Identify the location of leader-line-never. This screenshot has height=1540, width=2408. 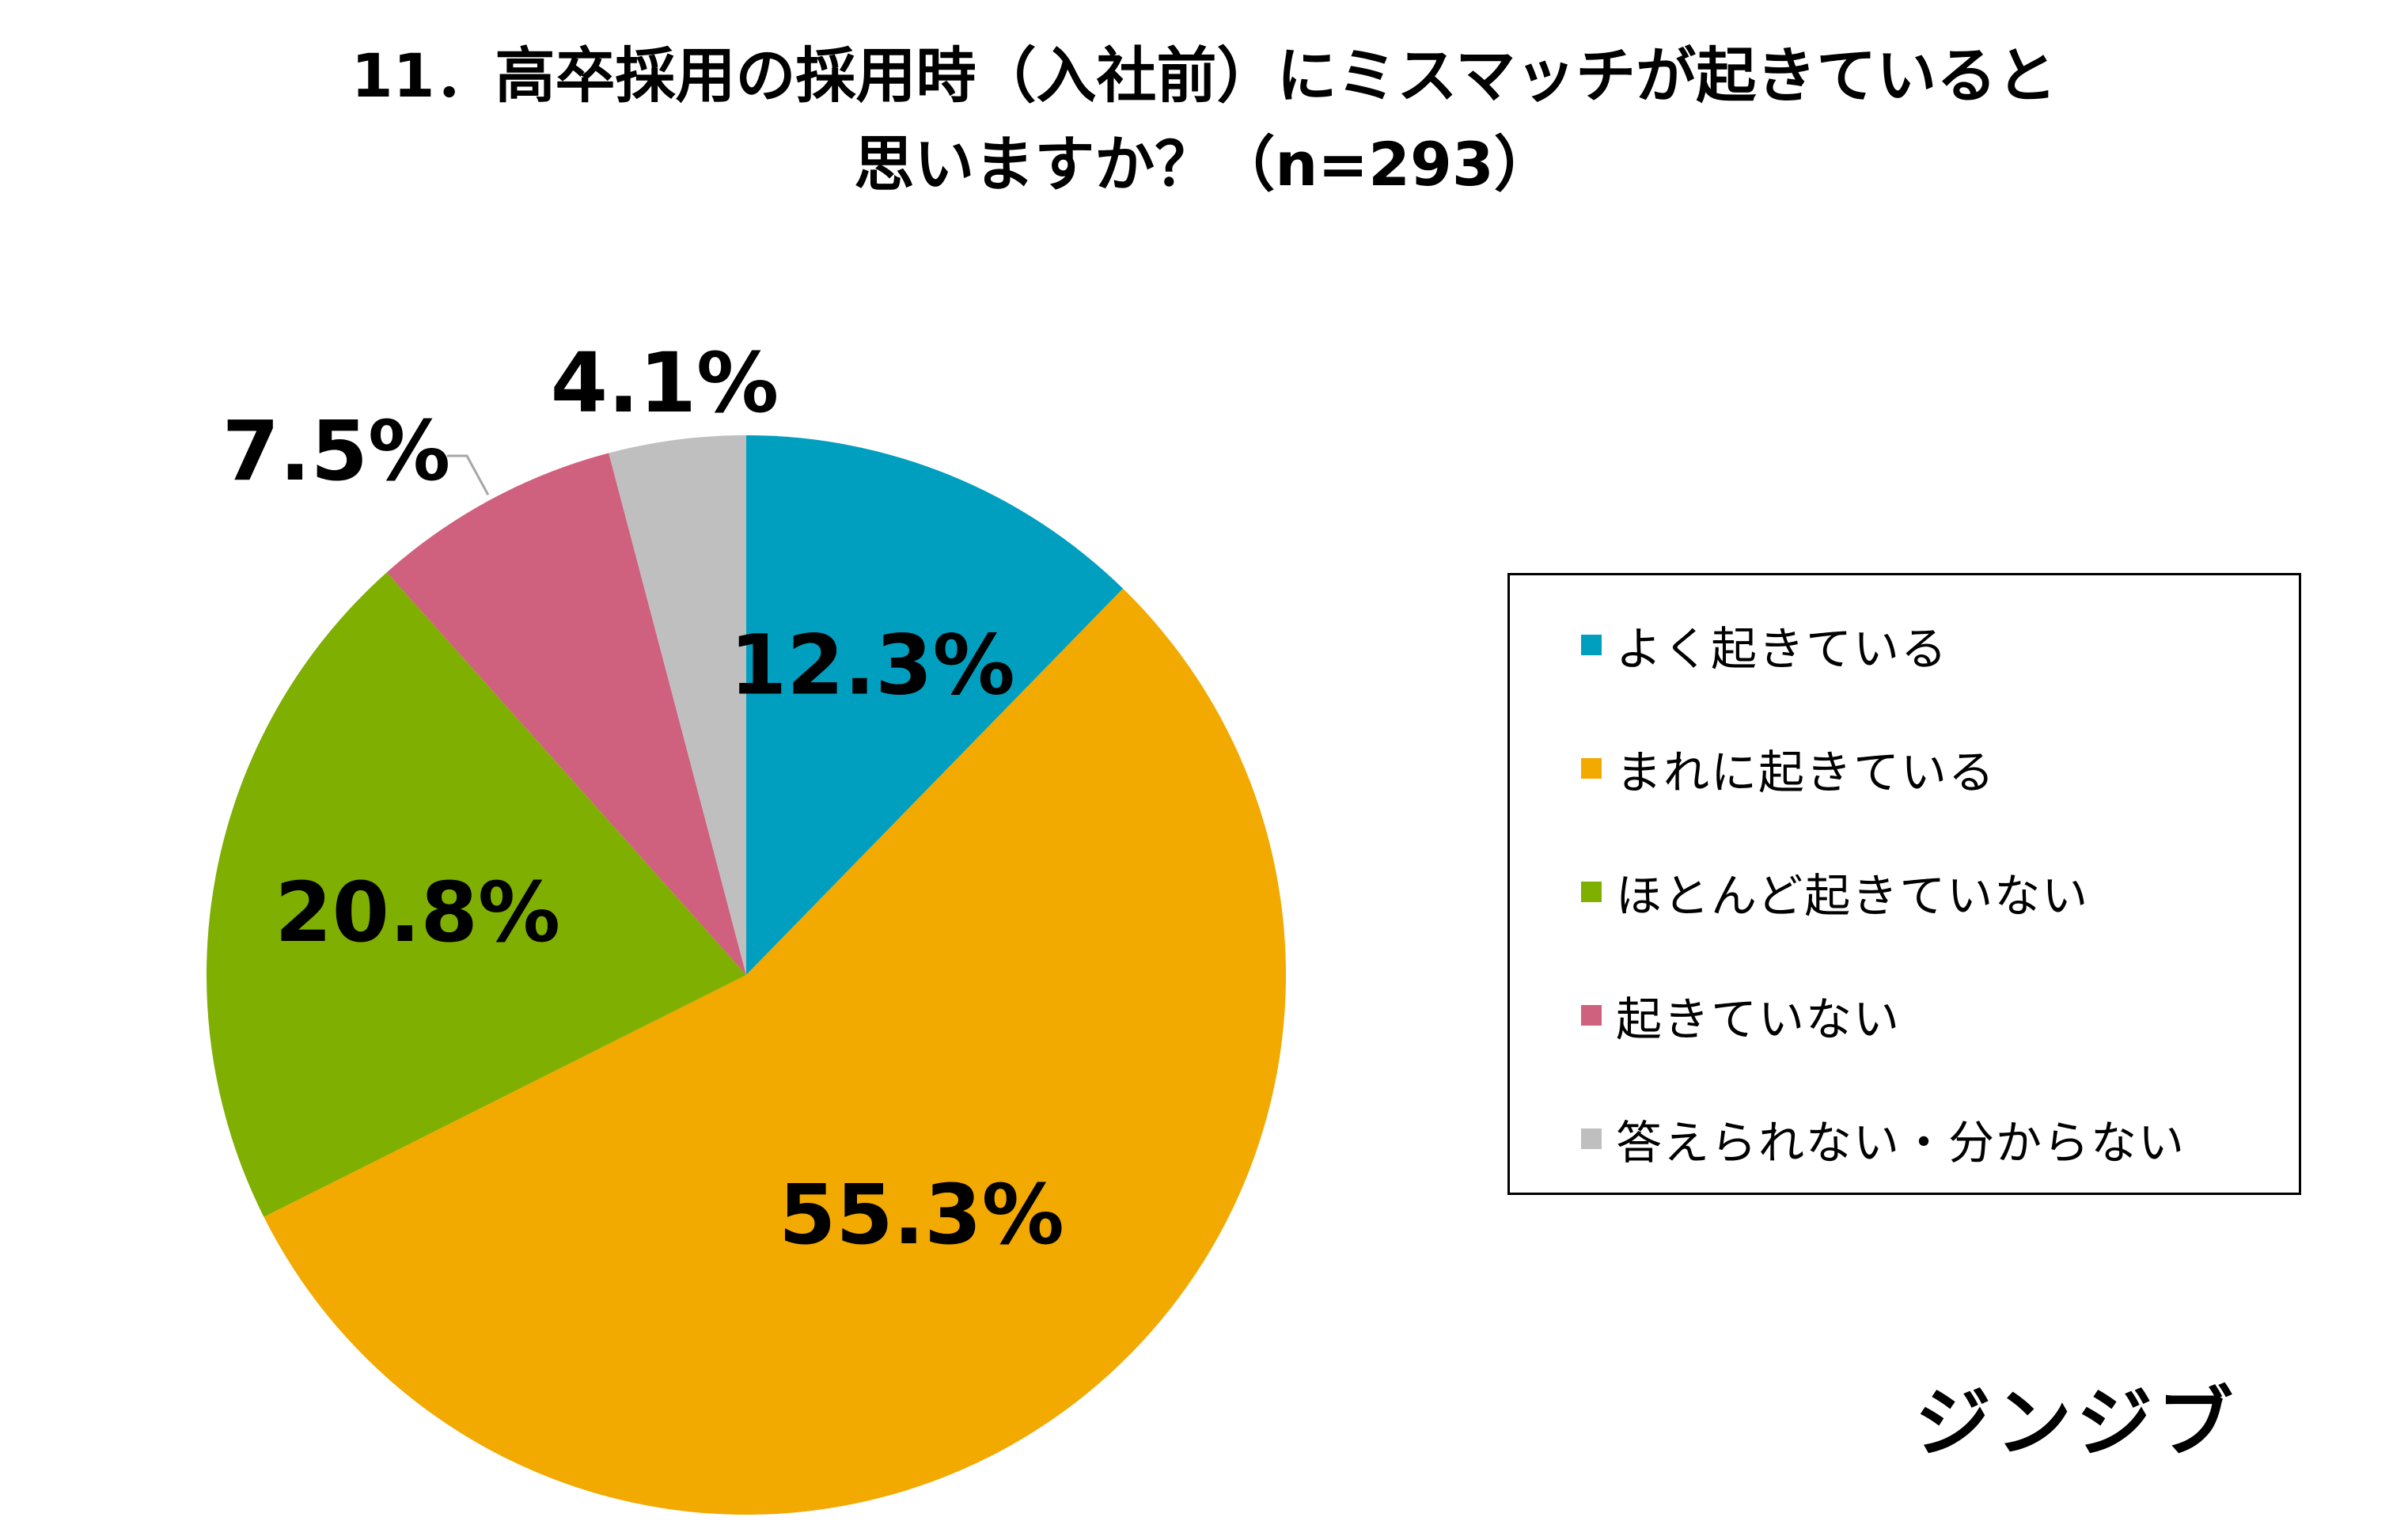
(468, 474).